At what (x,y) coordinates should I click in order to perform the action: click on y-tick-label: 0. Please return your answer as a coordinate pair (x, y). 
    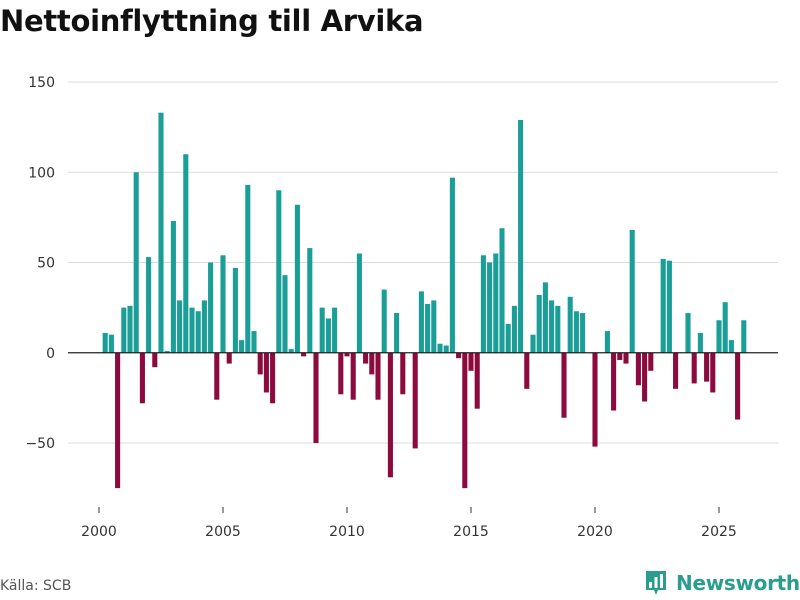
    Looking at the image, I should click on (50, 354).